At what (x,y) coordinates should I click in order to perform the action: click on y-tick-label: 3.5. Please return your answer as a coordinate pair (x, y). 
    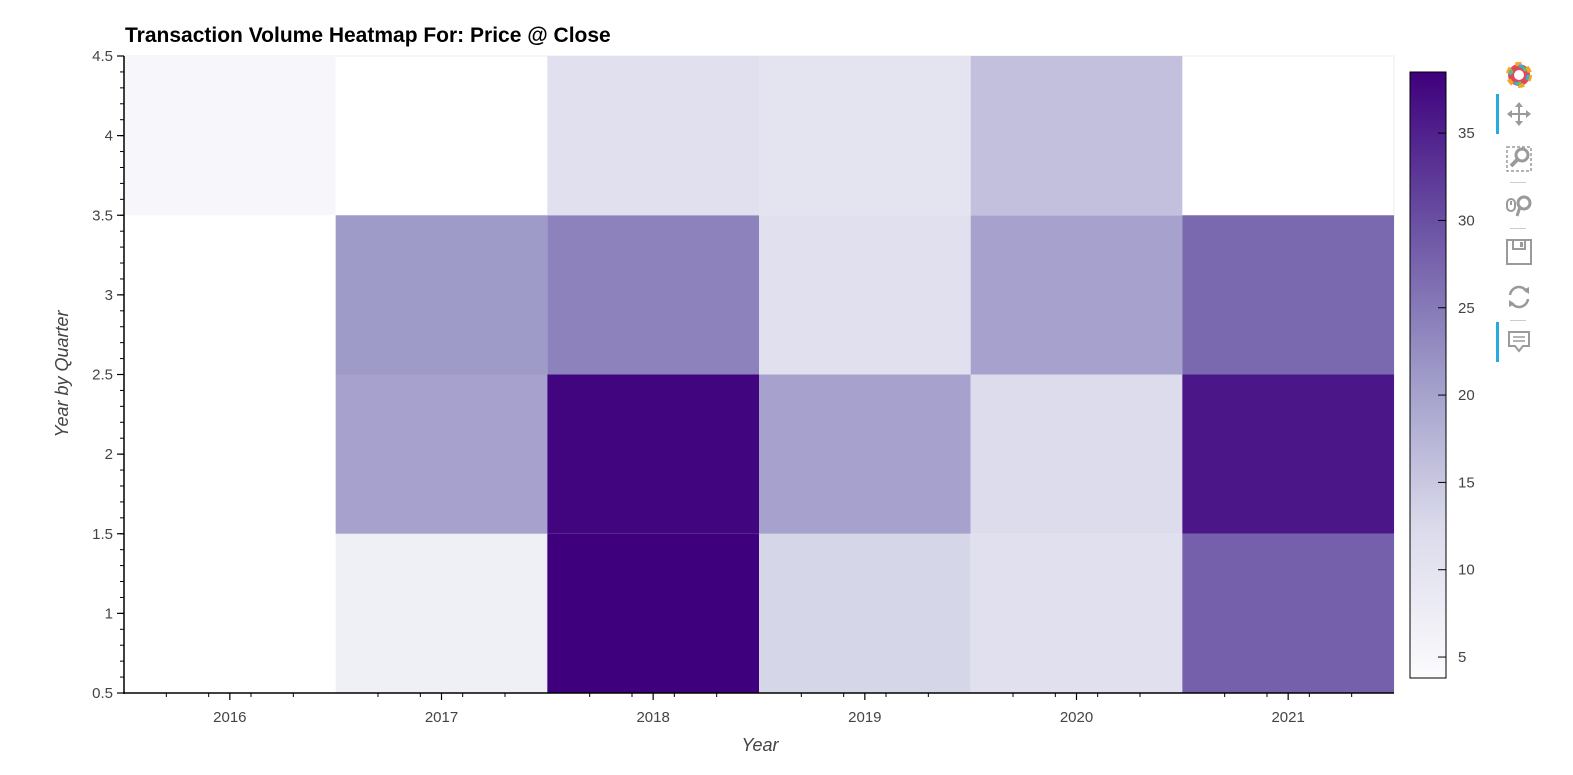
    Looking at the image, I should click on (102, 215).